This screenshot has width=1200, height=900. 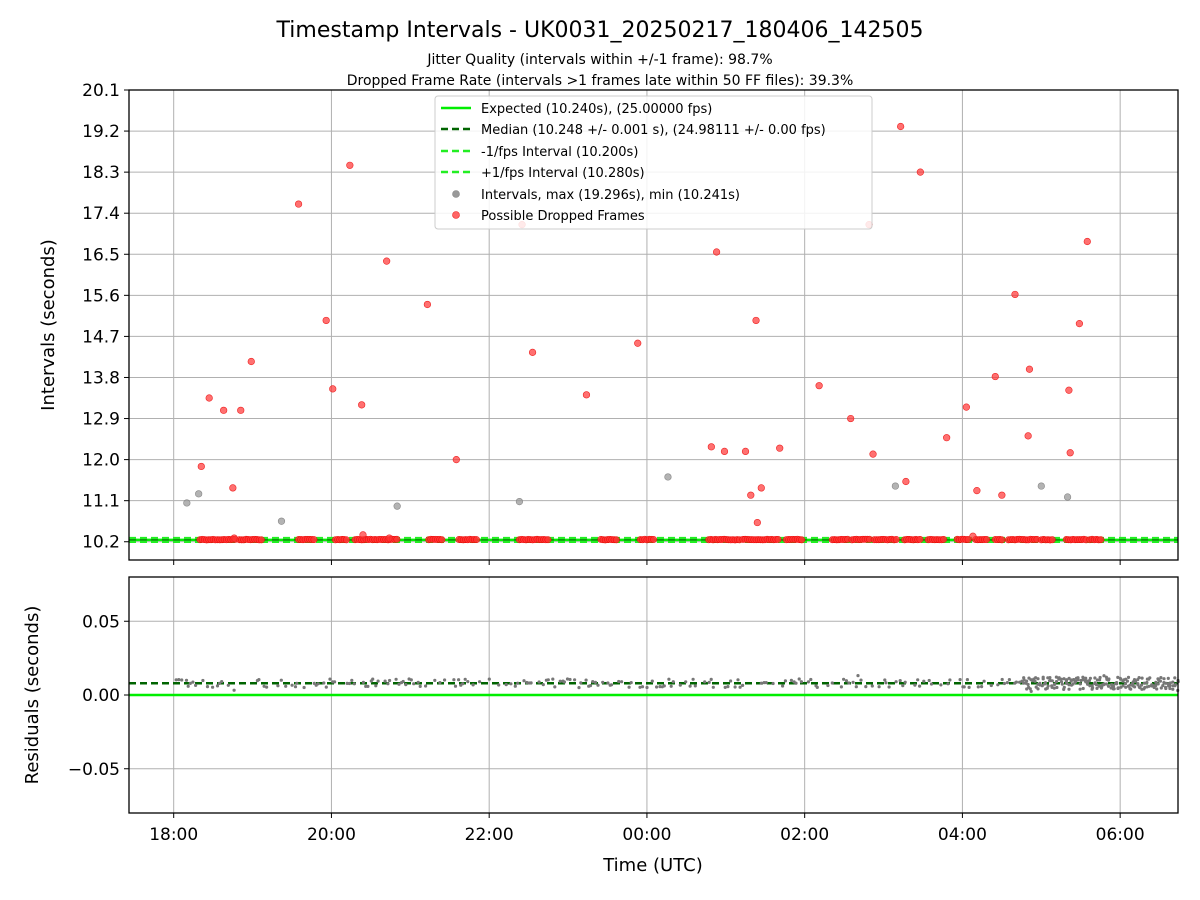 What do you see at coordinates (563, 216) in the screenshot?
I see `legend-entry-dropped: Possible Dropped Frames` at bounding box center [563, 216].